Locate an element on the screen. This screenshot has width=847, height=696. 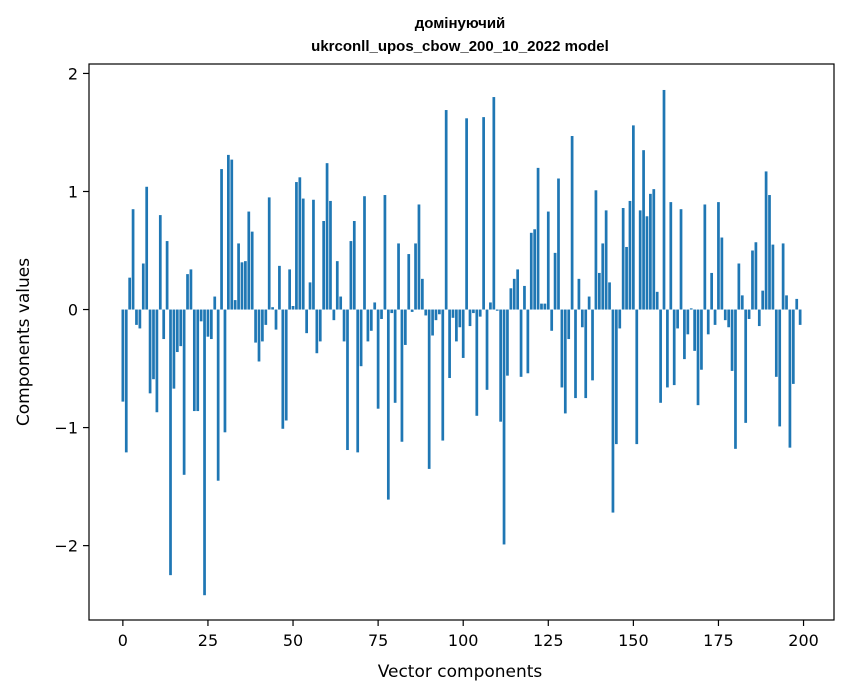
y-tick-label: 2 is located at coordinates (73, 73).